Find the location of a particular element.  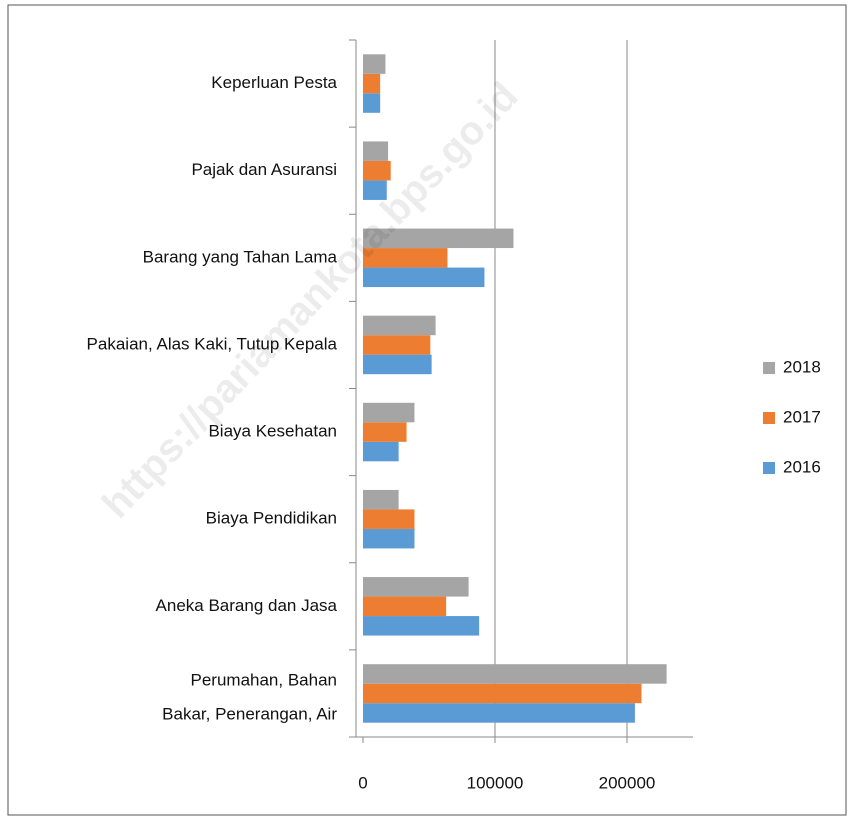

legend-label: 2017 is located at coordinates (802, 416).